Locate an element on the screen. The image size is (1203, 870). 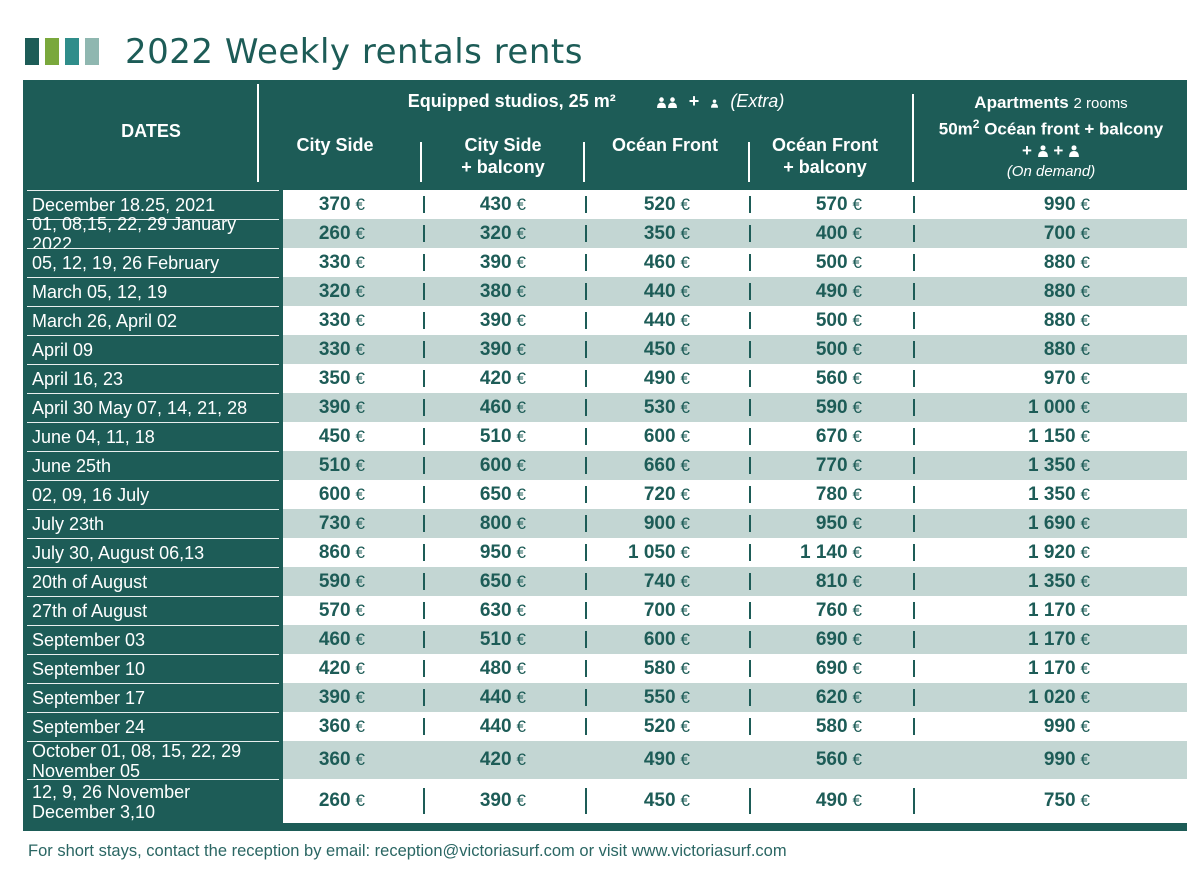
price-cell: 1 920 € is located at coordinates (1059, 552).